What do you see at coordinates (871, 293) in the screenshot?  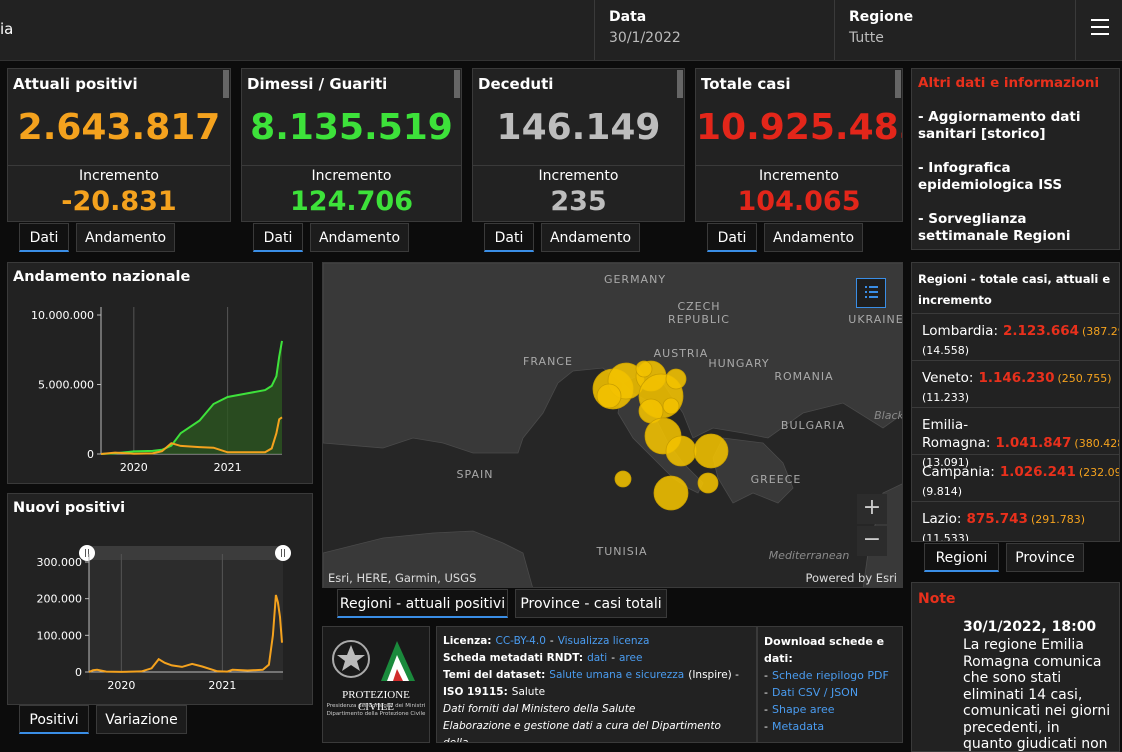 I see `legend-button` at bounding box center [871, 293].